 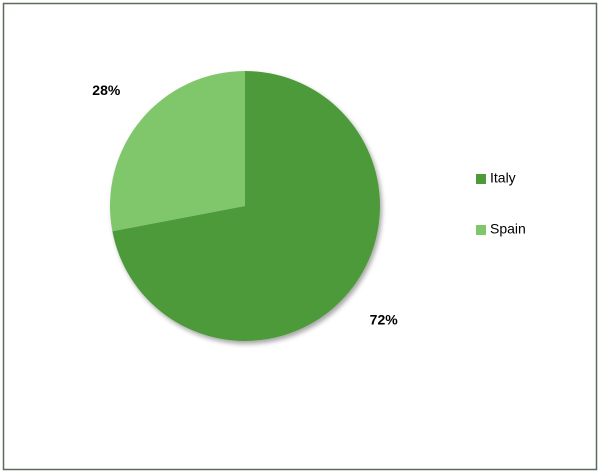 I want to click on pie-slice, so click(x=177, y=151).